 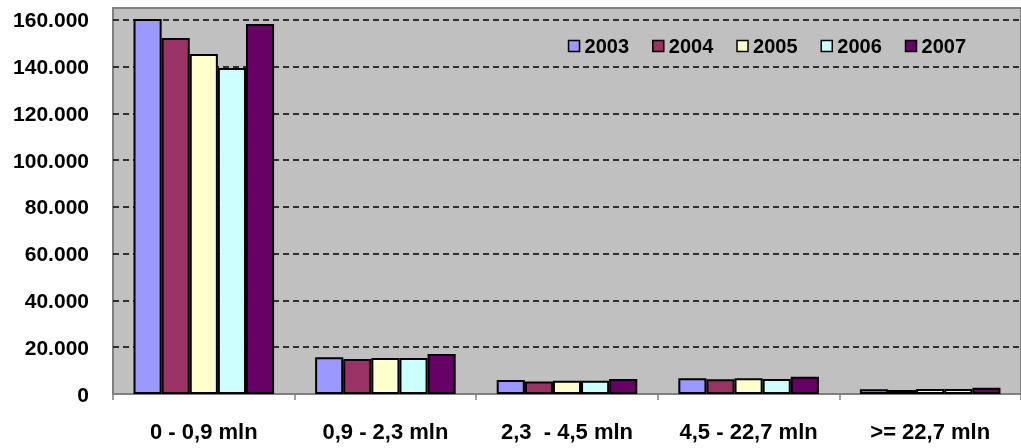 I want to click on legend-label: 2005, so click(x=775, y=46).